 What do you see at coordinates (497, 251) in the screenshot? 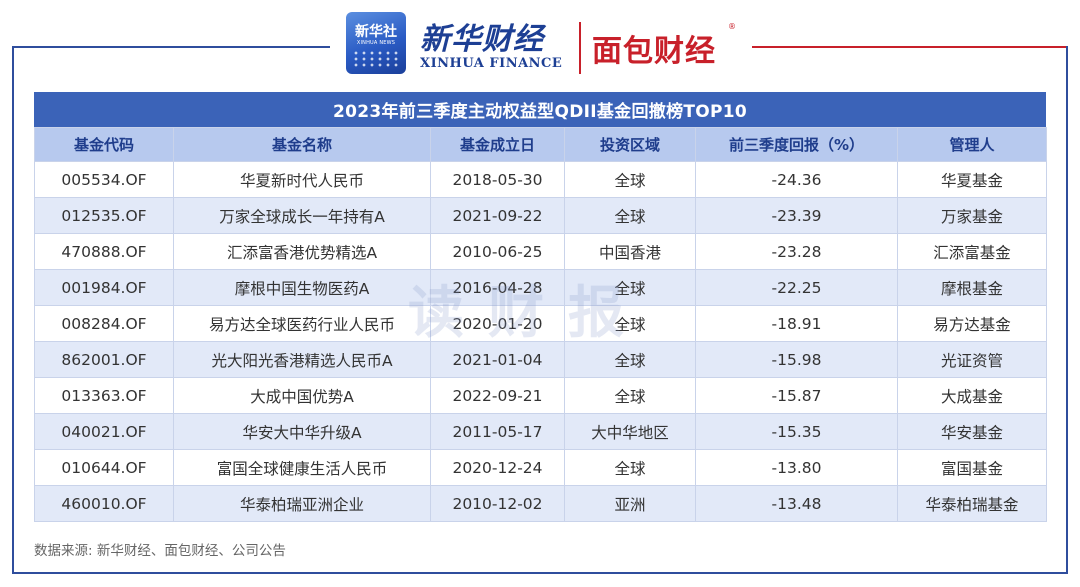
I see `inception-date-cell: 2010-06-25` at bounding box center [497, 251].